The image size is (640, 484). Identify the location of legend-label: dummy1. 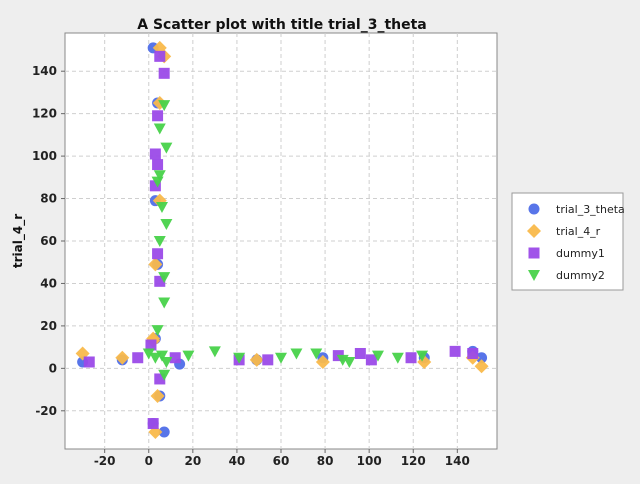
(580, 253).